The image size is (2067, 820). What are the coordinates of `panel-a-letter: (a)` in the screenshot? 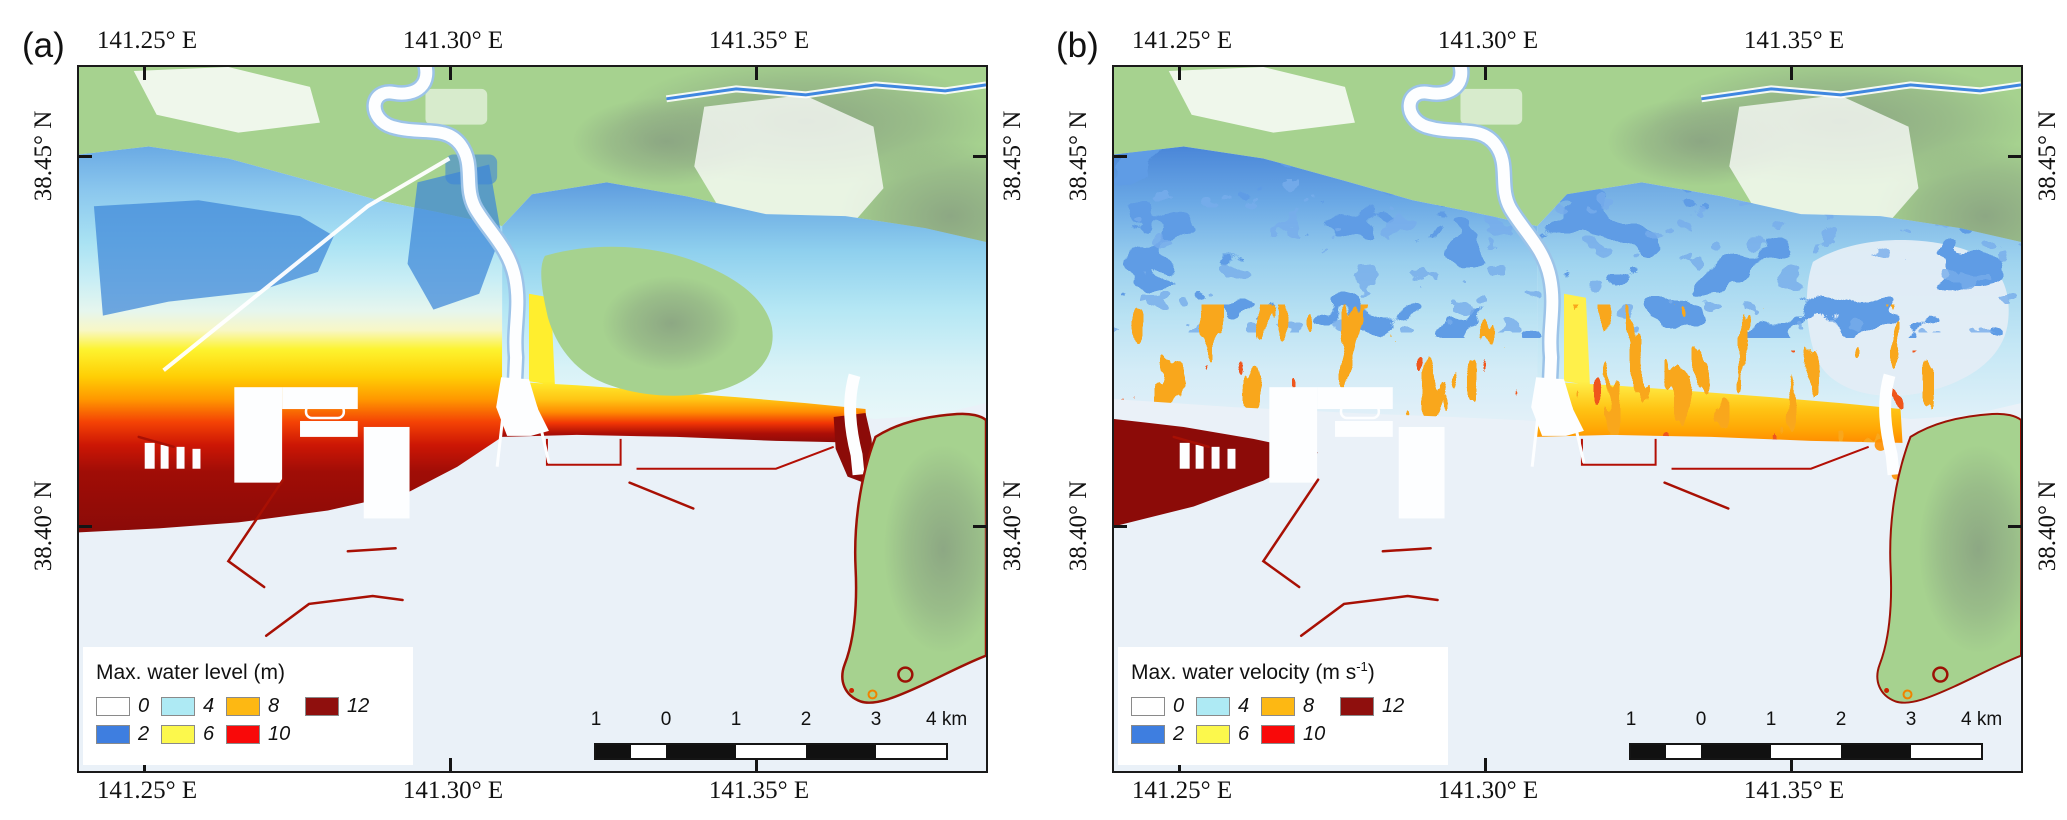 It's located at (43, 45).